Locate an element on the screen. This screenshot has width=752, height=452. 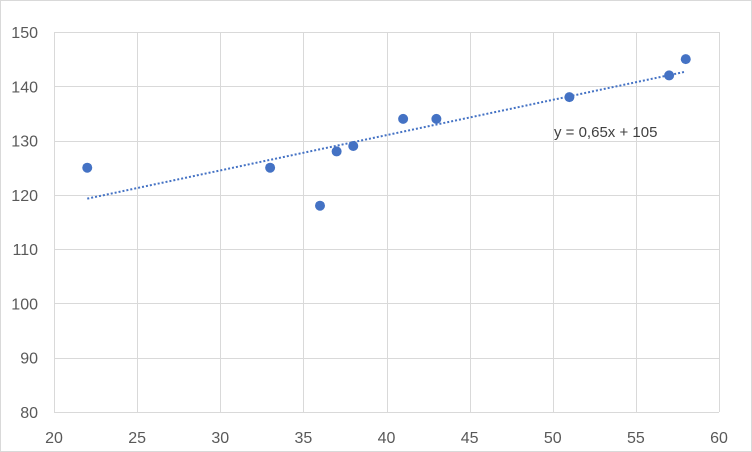
x-tick-label: 40 is located at coordinates (387, 438).